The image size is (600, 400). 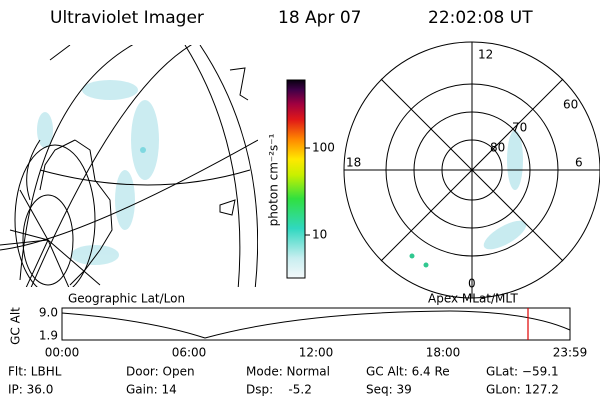 What do you see at coordinates (570, 353) in the screenshot?
I see `x-tick-label: 23:59` at bounding box center [570, 353].